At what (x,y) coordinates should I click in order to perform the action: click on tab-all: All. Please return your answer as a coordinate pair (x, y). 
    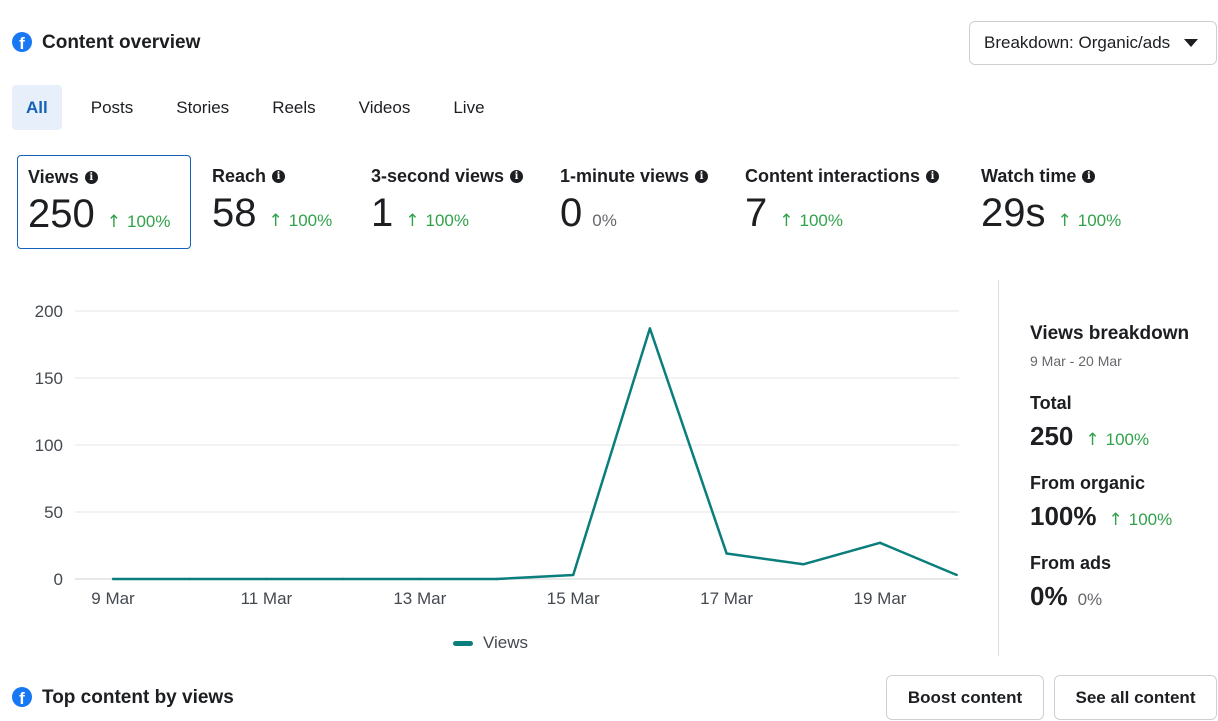
    Looking at the image, I should click on (37, 107).